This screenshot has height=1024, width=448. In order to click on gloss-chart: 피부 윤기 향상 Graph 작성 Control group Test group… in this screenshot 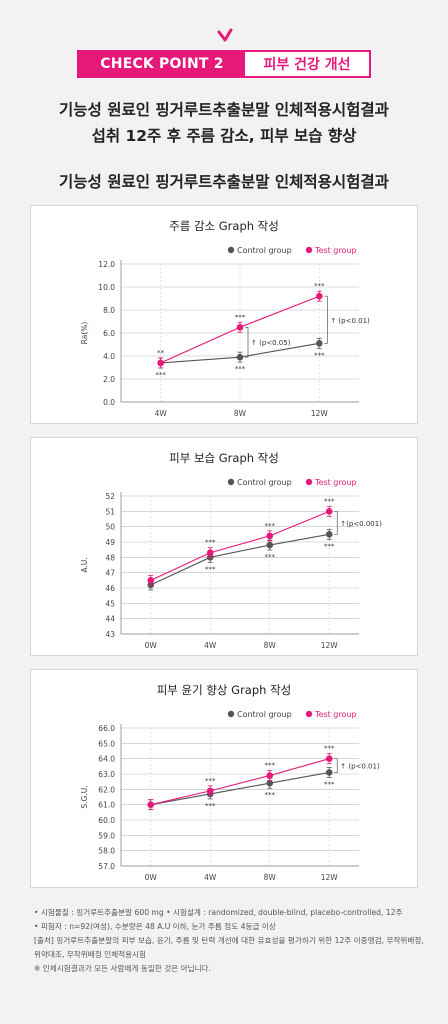, I will do `click(230, 782)`.